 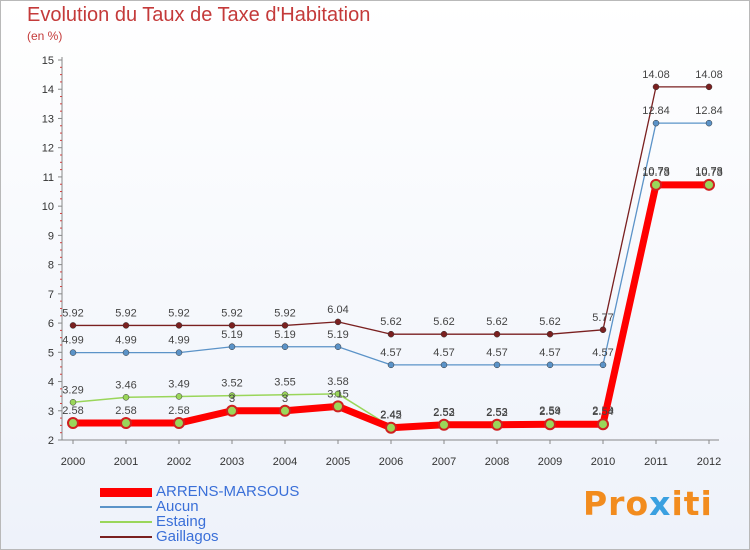 What do you see at coordinates (284, 383) in the screenshot?
I see `data-label-estaing: 3.55` at bounding box center [284, 383].